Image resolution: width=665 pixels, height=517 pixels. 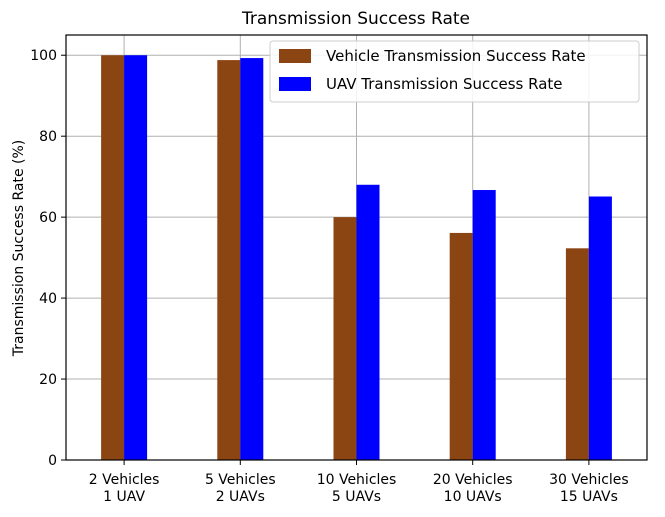 I want to click on x-tick-label: 2 Vehicles, so click(x=124, y=480).